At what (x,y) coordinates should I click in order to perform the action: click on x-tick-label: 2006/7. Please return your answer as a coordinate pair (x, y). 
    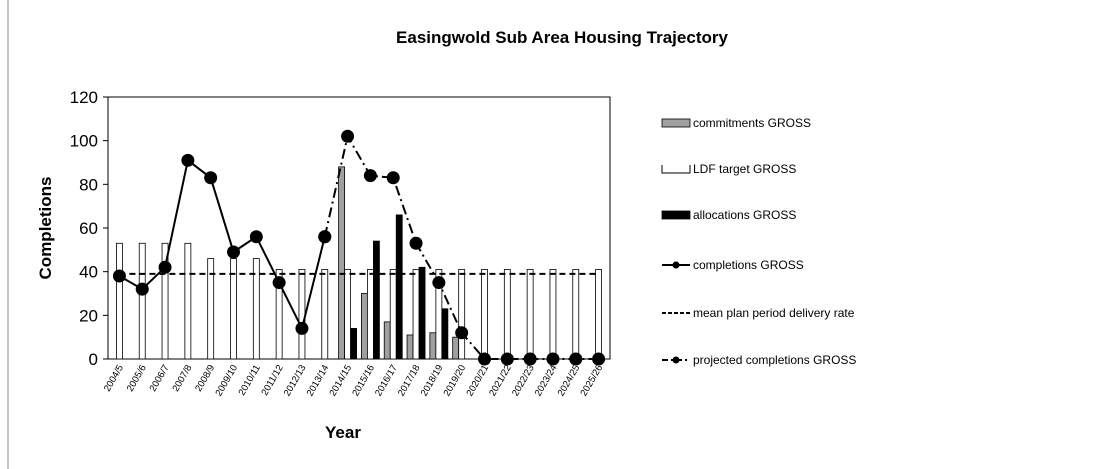
    Looking at the image, I should click on (160, 378).